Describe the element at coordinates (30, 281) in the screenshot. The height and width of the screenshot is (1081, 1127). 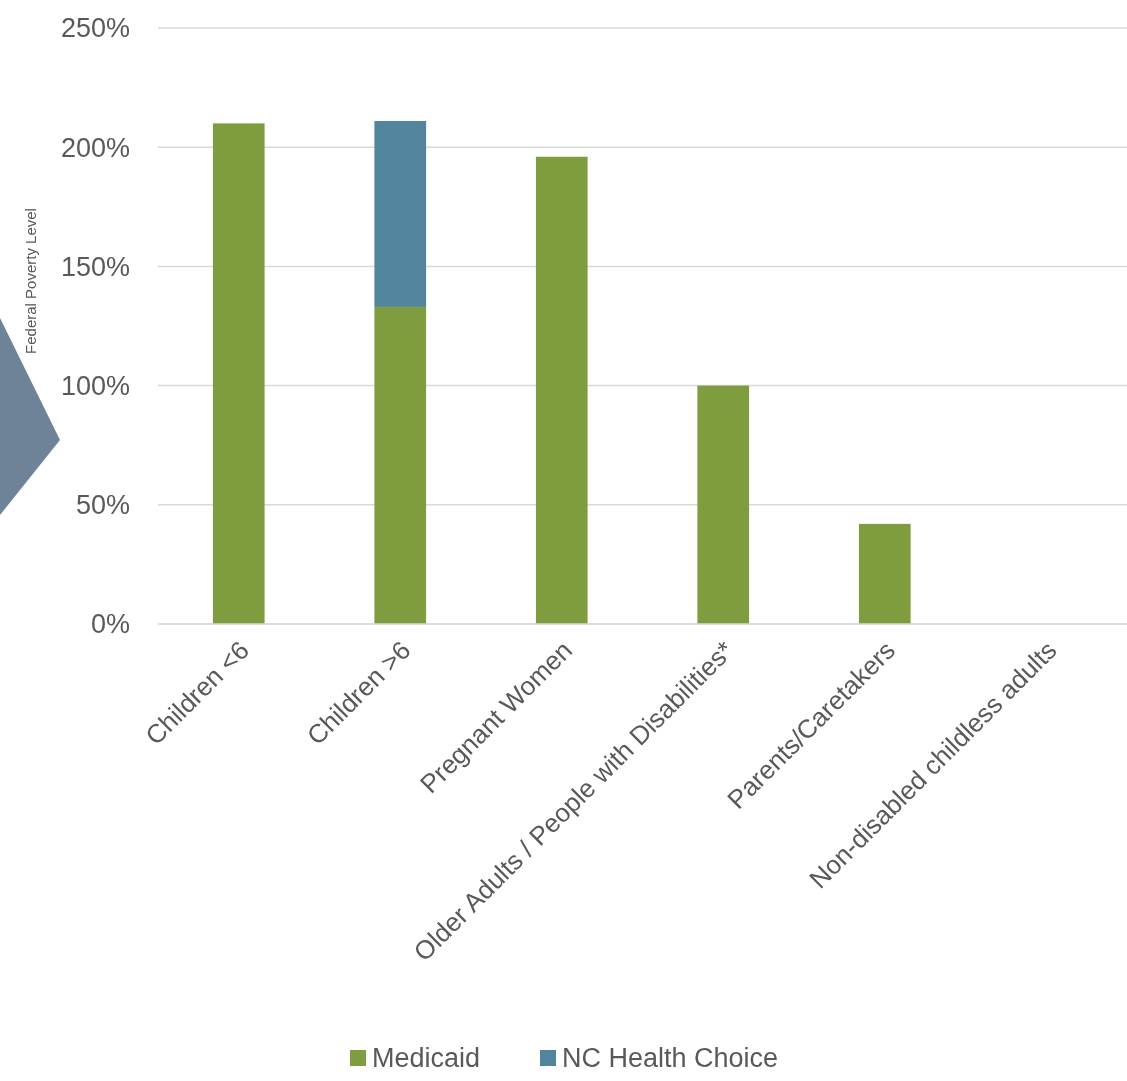
I see `y-axis-title: Federal Poverty Level` at that location.